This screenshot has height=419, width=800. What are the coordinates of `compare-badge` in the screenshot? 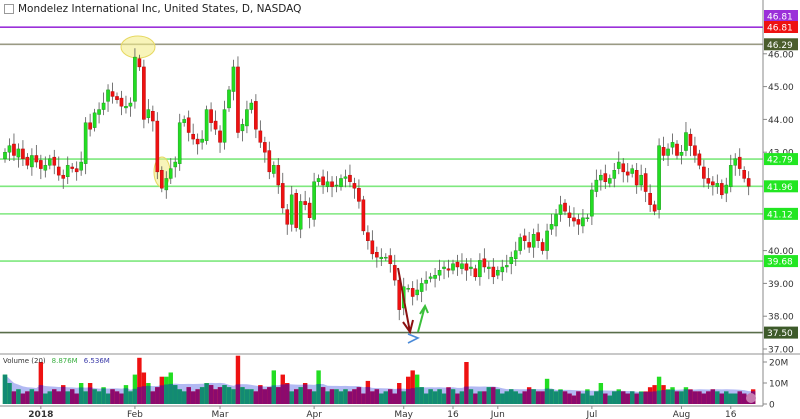 It's located at (751, 398).